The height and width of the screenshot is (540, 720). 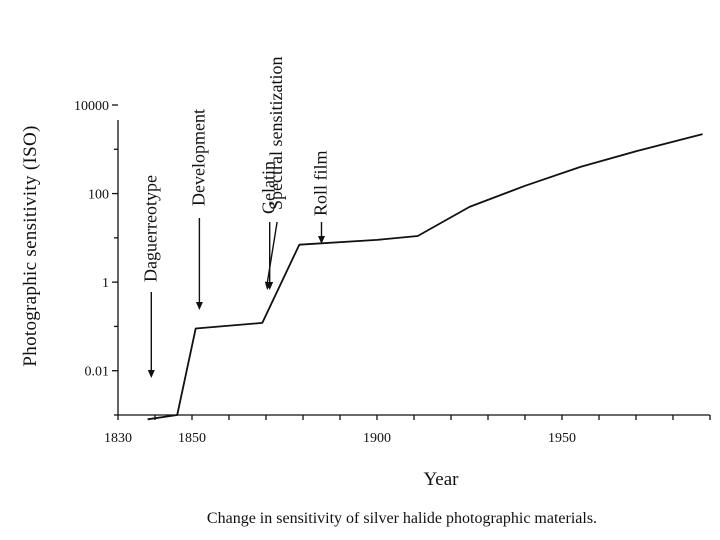 What do you see at coordinates (321, 183) in the screenshot?
I see `annotation-label: Roll film` at bounding box center [321, 183].